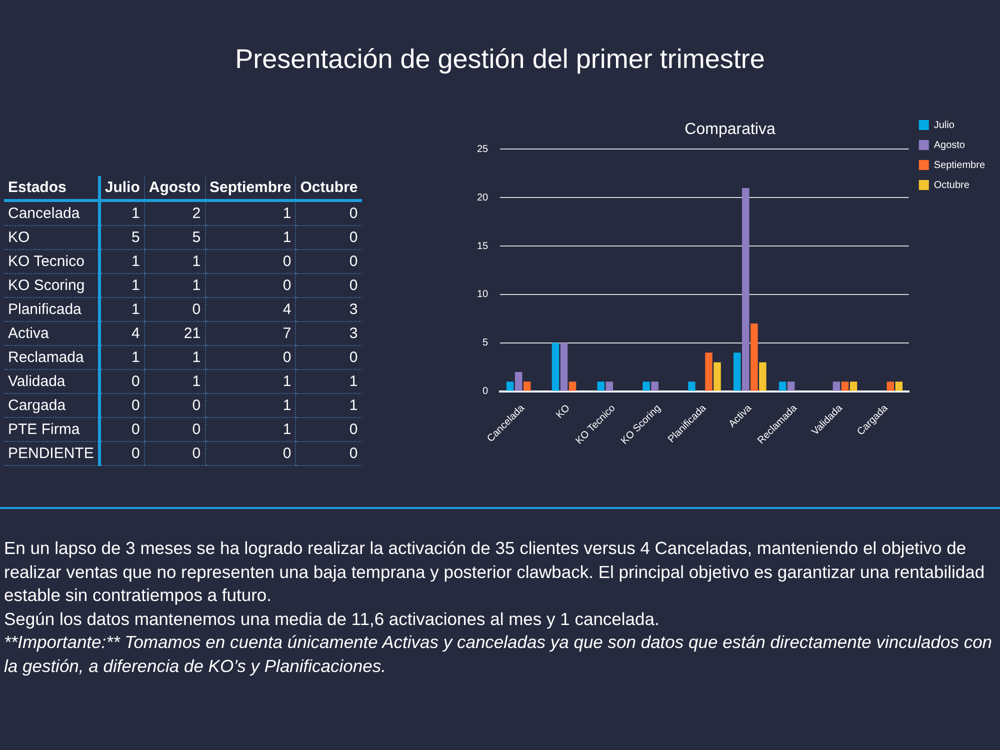 This screenshot has width=1000, height=750. Describe the element at coordinates (485, 343) in the screenshot. I see `y-tick-label: 5` at that location.